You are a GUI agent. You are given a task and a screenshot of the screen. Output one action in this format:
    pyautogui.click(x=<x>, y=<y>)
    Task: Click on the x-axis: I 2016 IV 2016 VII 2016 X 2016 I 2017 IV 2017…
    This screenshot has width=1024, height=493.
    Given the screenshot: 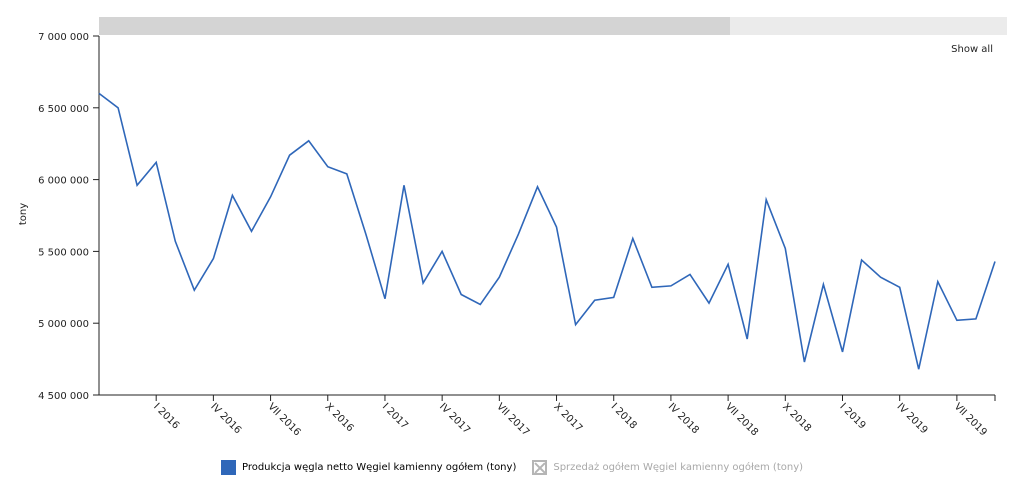 What is the action you would take?
    pyautogui.click(x=547, y=416)
    